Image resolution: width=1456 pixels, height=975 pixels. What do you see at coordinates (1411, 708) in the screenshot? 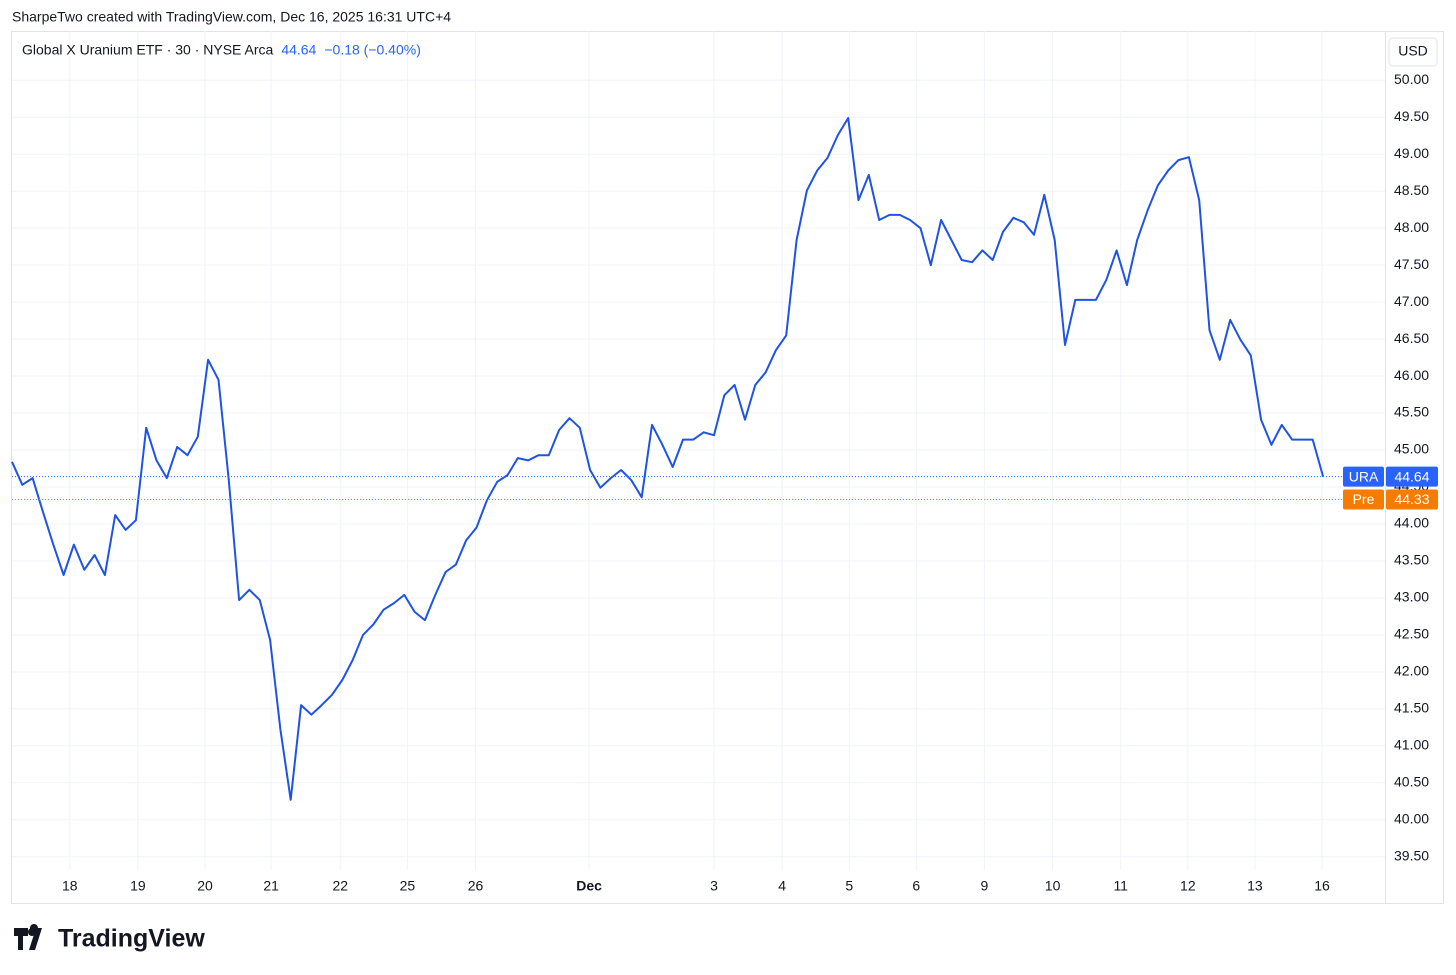
I see `y-tick-label: 41.50` at bounding box center [1411, 708].